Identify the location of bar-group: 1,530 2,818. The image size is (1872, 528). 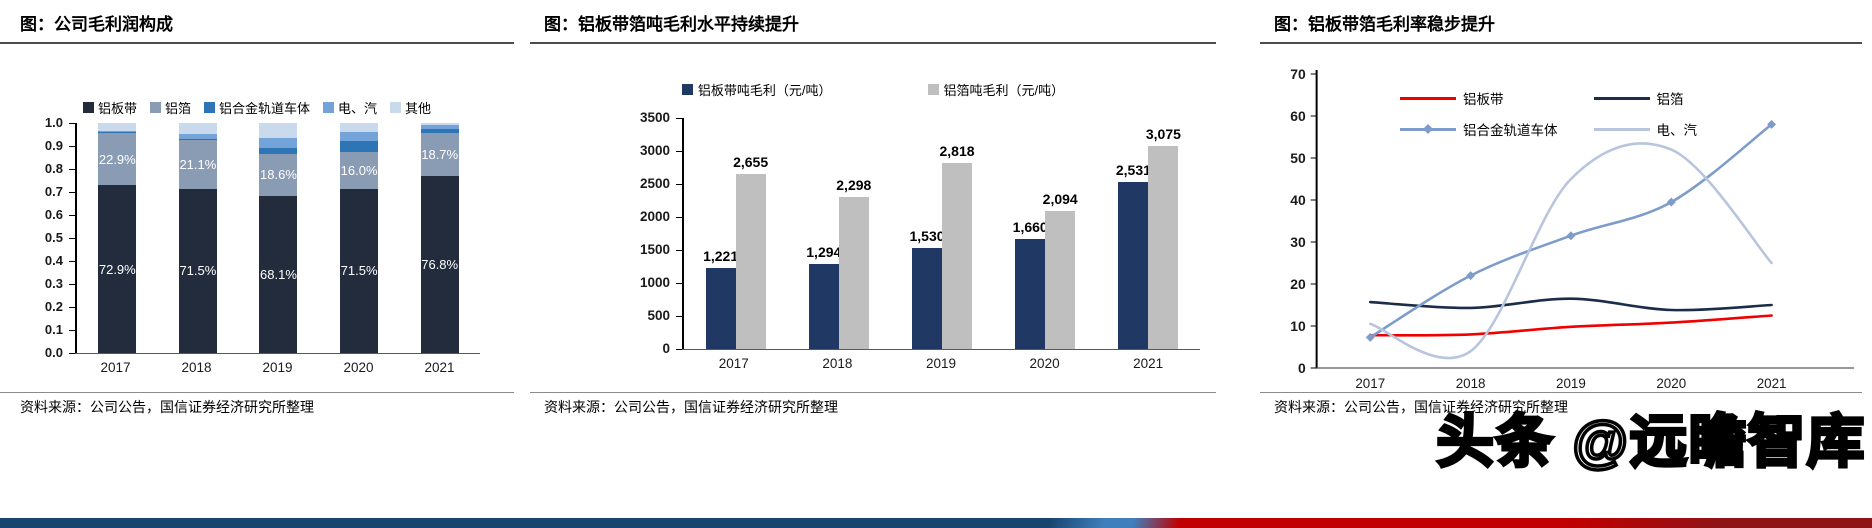
(941, 233).